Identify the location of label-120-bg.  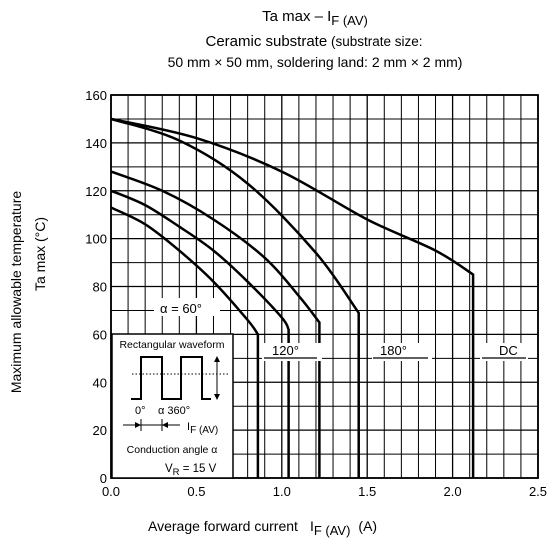
(292, 352).